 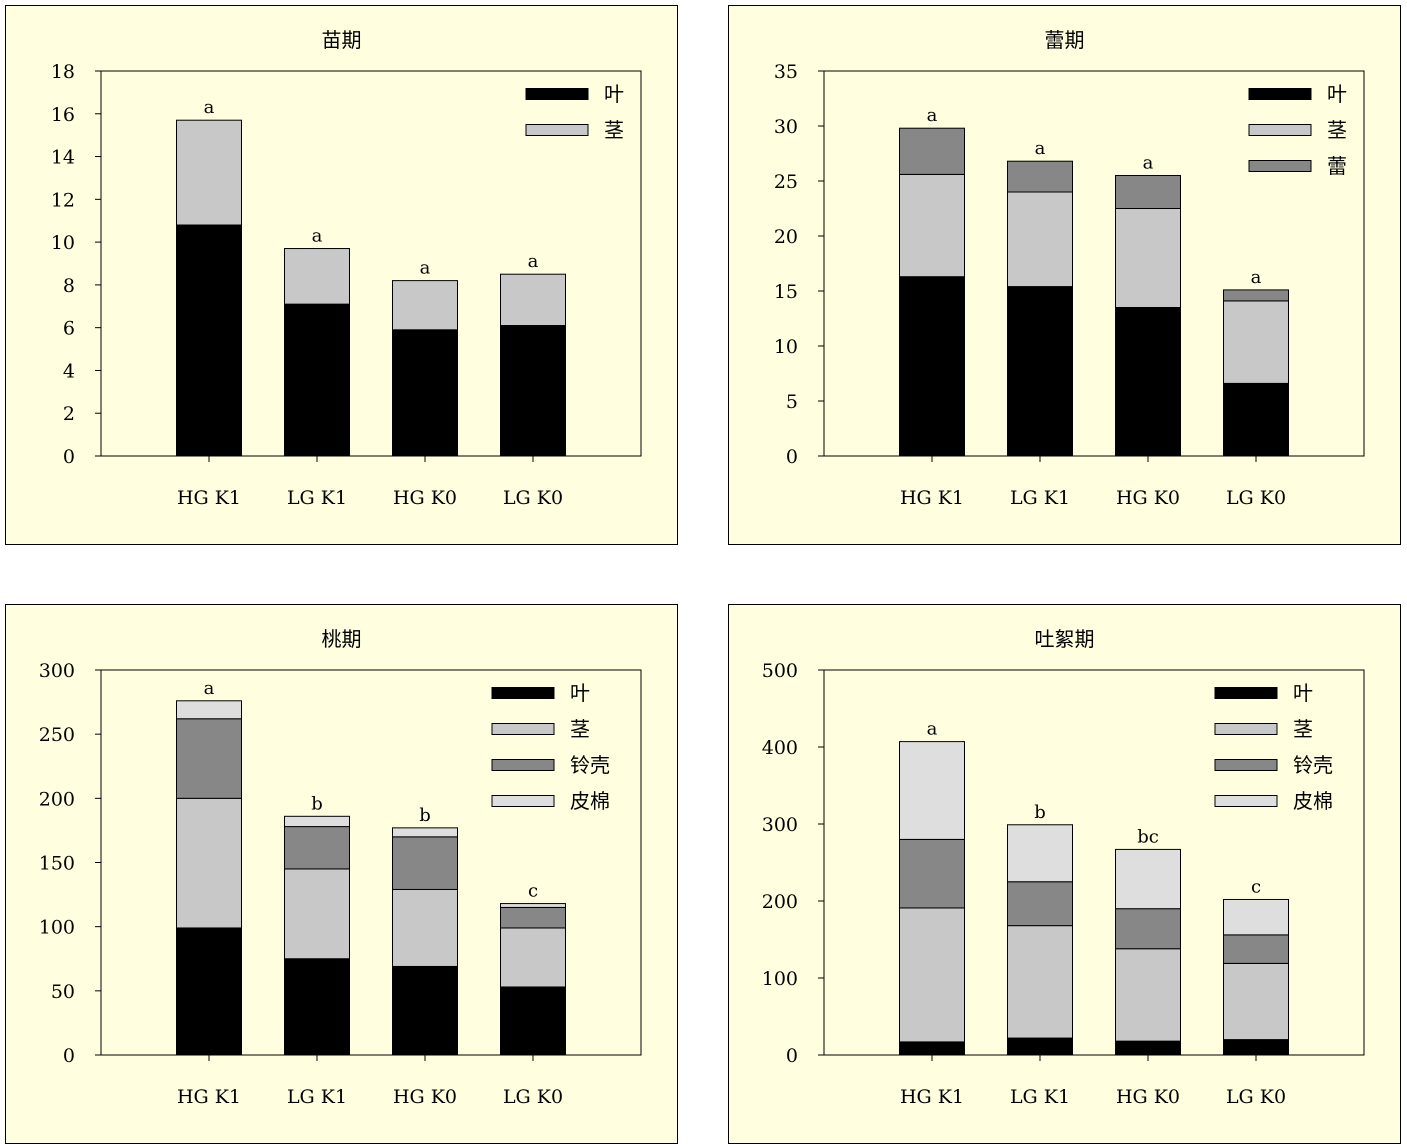 I want to click on y-tick-label: 4, so click(x=69, y=371).